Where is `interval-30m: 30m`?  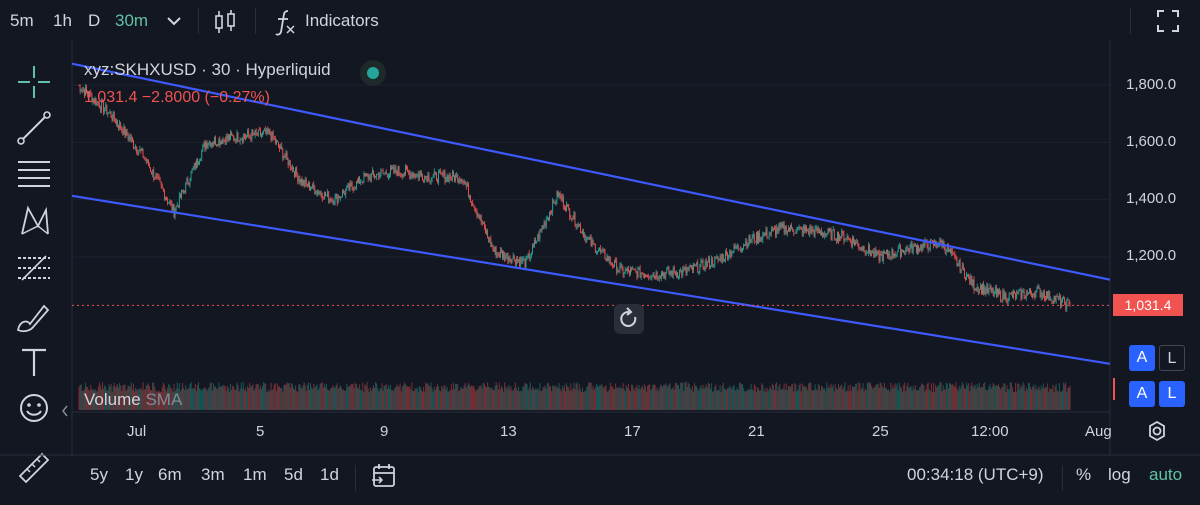
interval-30m: 30m is located at coordinates (132, 20).